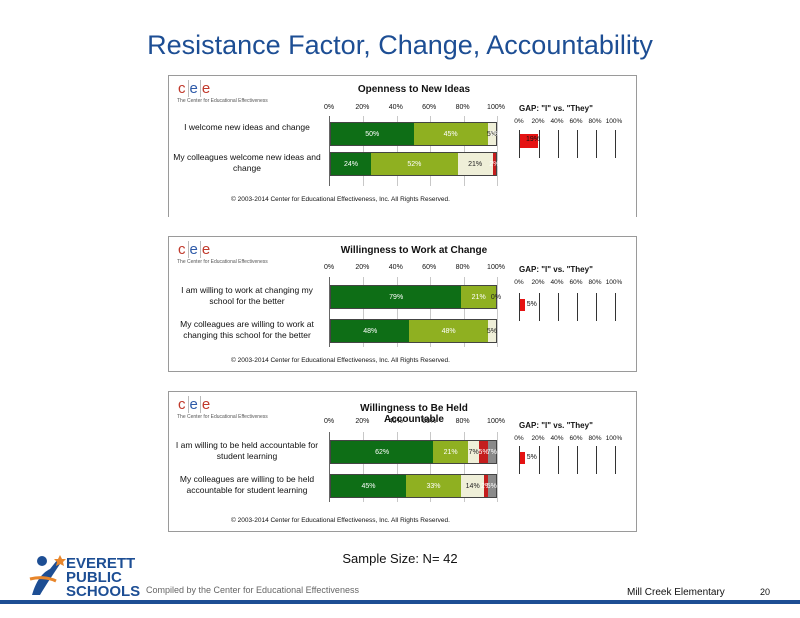 The height and width of the screenshot is (618, 800). I want to click on bar-data-label: 79%, so click(396, 297).